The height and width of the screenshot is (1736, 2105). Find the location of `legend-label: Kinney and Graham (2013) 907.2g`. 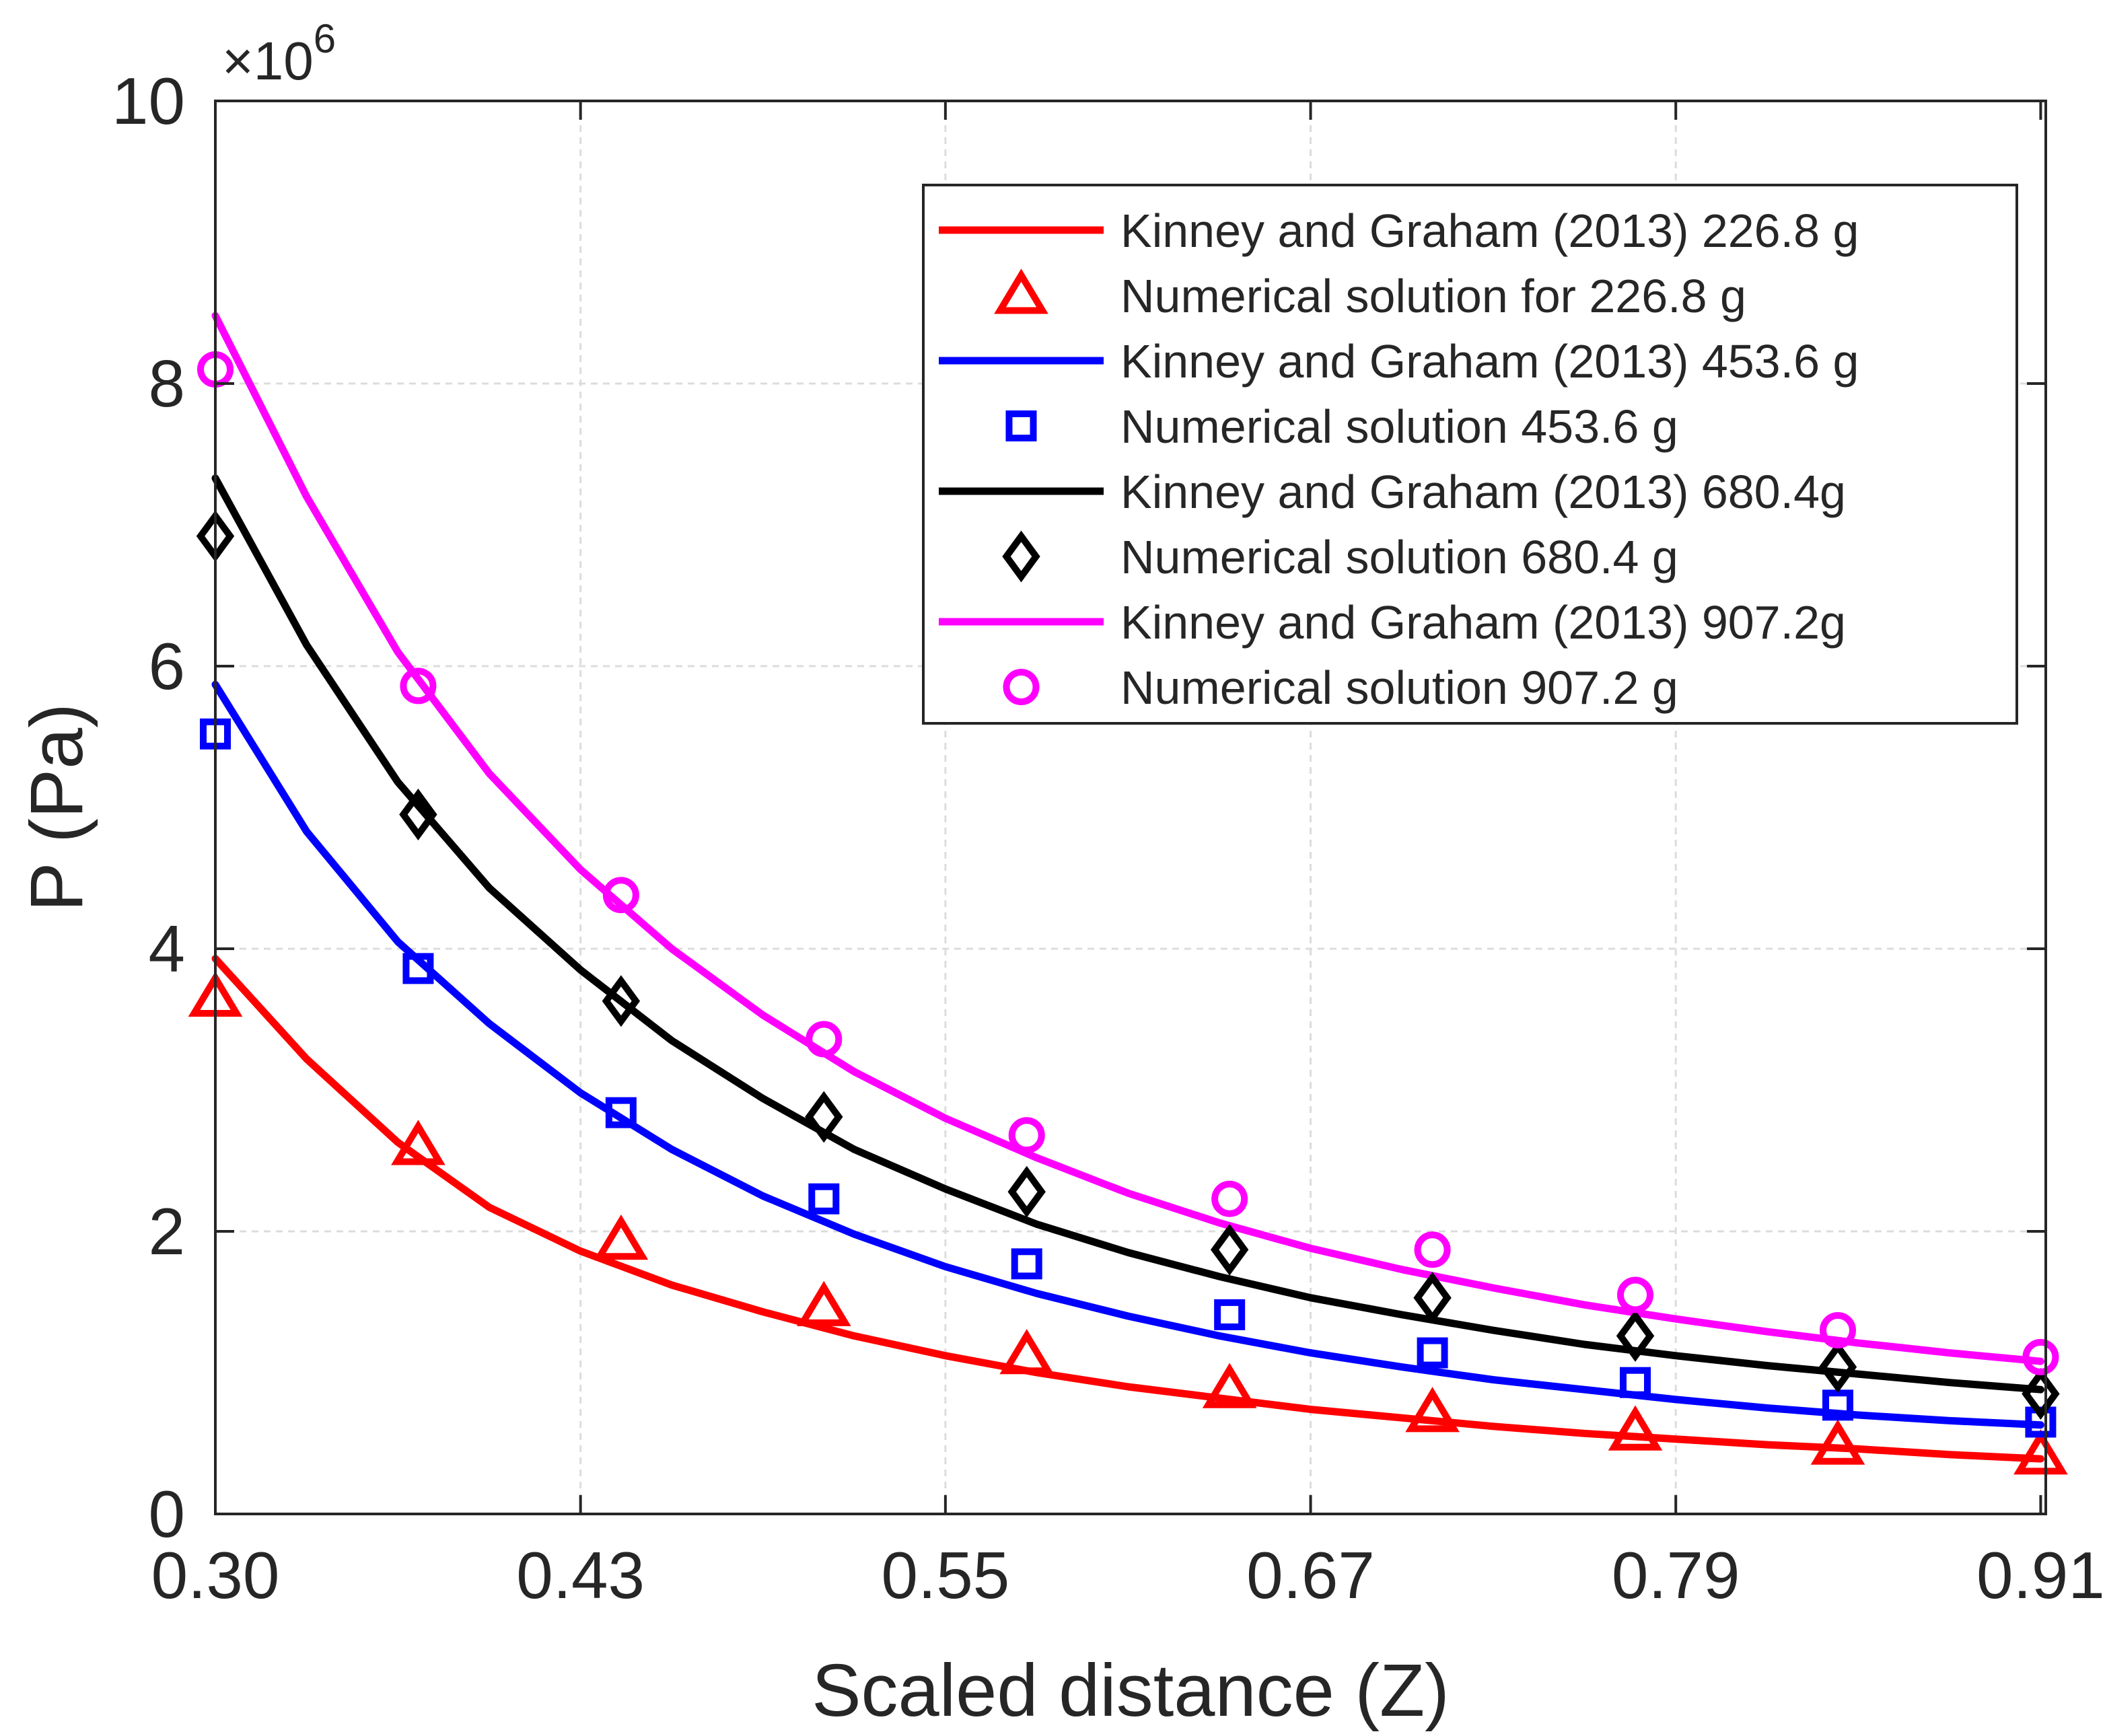

legend-label: Kinney and Graham (2013) 907.2g is located at coordinates (1483, 622).